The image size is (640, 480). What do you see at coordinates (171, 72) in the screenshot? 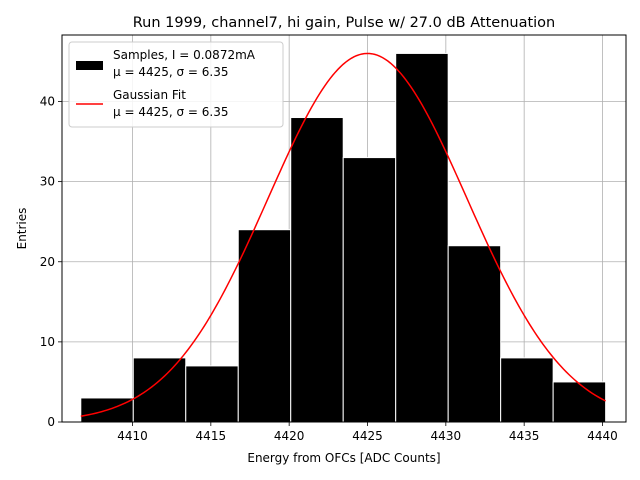
I see `legend-samples-line2: μ = 4425, σ = 6.35` at bounding box center [171, 72].